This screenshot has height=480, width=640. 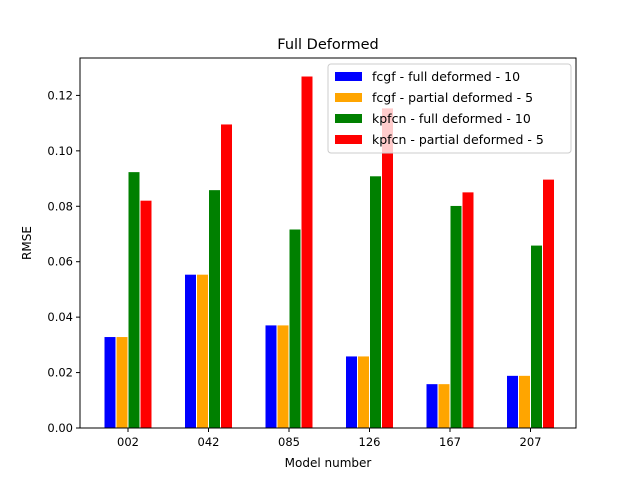 What do you see at coordinates (531, 442) in the screenshot?
I see `x-tick-label: 207` at bounding box center [531, 442].